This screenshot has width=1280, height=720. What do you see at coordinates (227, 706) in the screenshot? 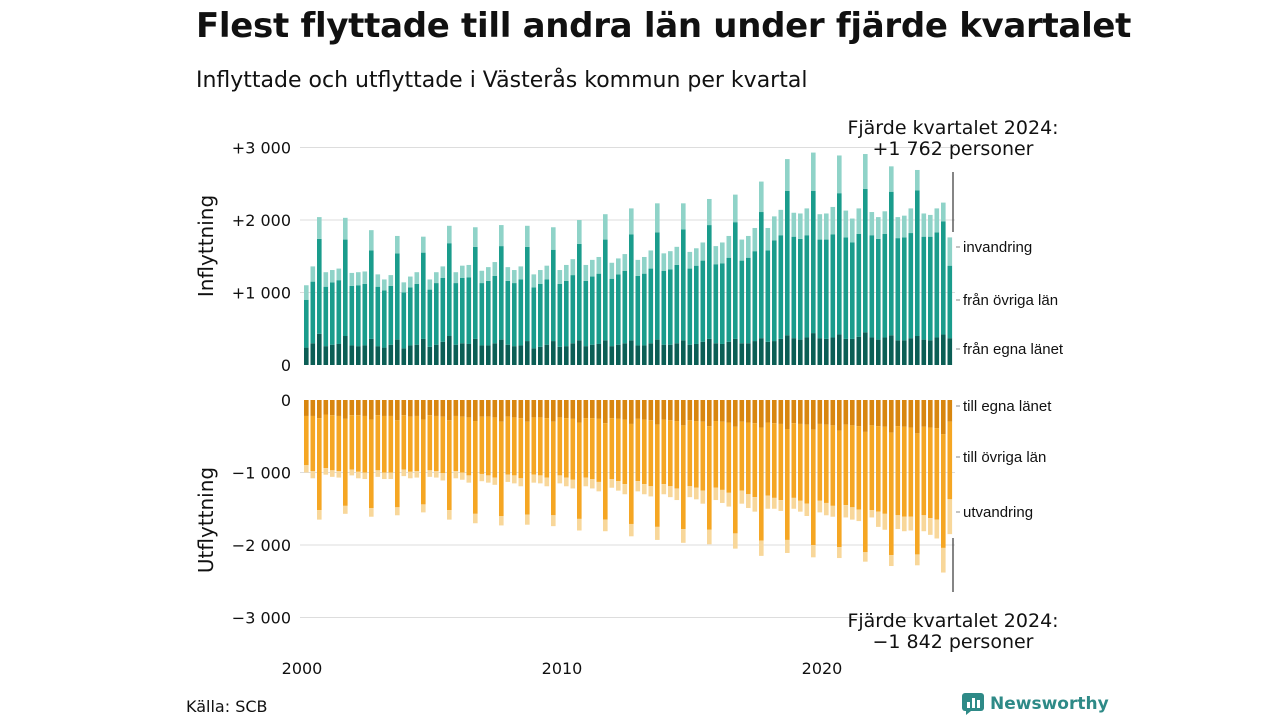
I see `source-note: Källa: SCB` at bounding box center [227, 706].